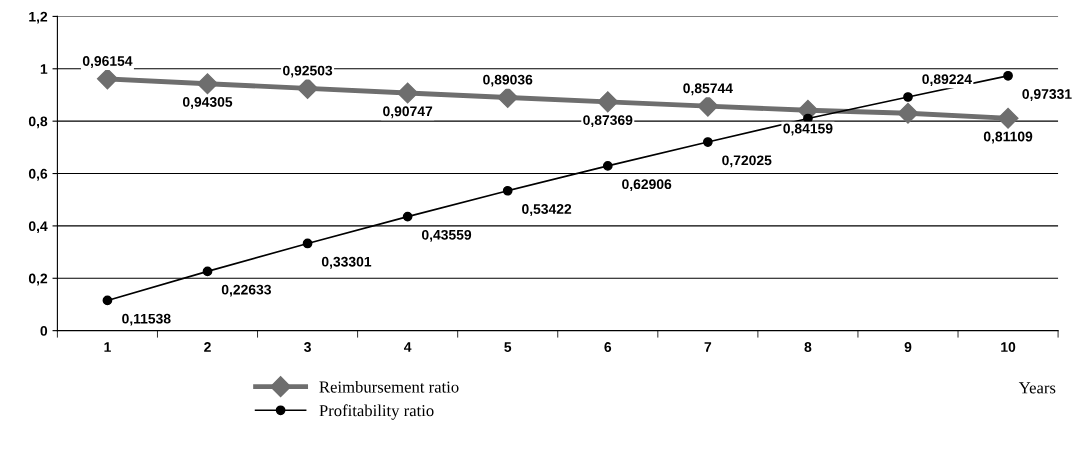 Image resolution: width=1083 pixels, height=469 pixels. Describe the element at coordinates (508, 80) in the screenshot. I see `data-label: 0,89036` at that location.